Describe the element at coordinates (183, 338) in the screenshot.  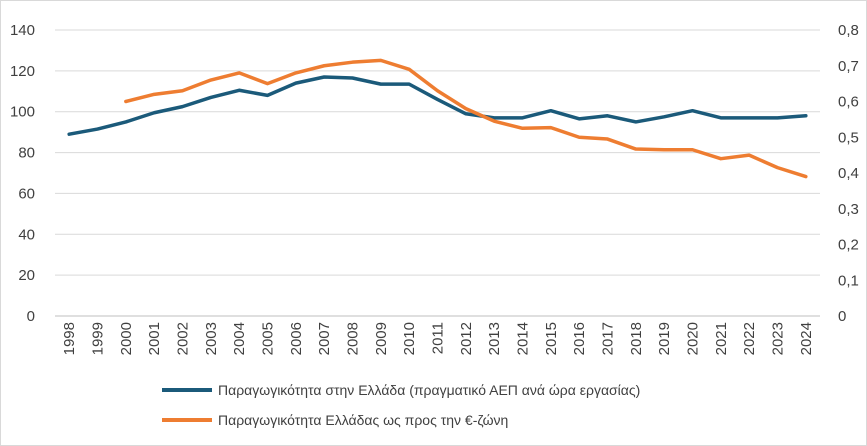
I see `x-tick-label: 2002` at that location.